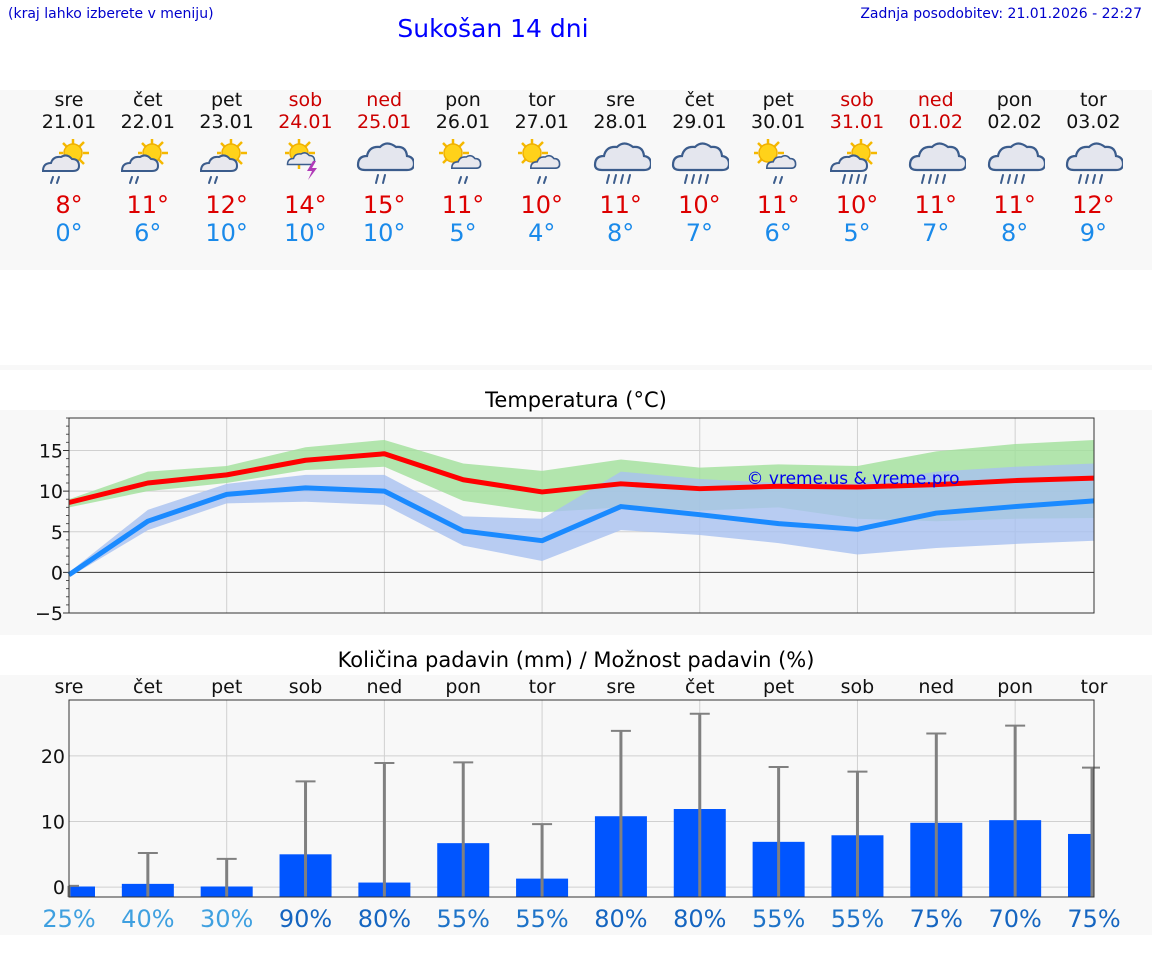  I want to click on day-label: pon, so click(1015, 687).